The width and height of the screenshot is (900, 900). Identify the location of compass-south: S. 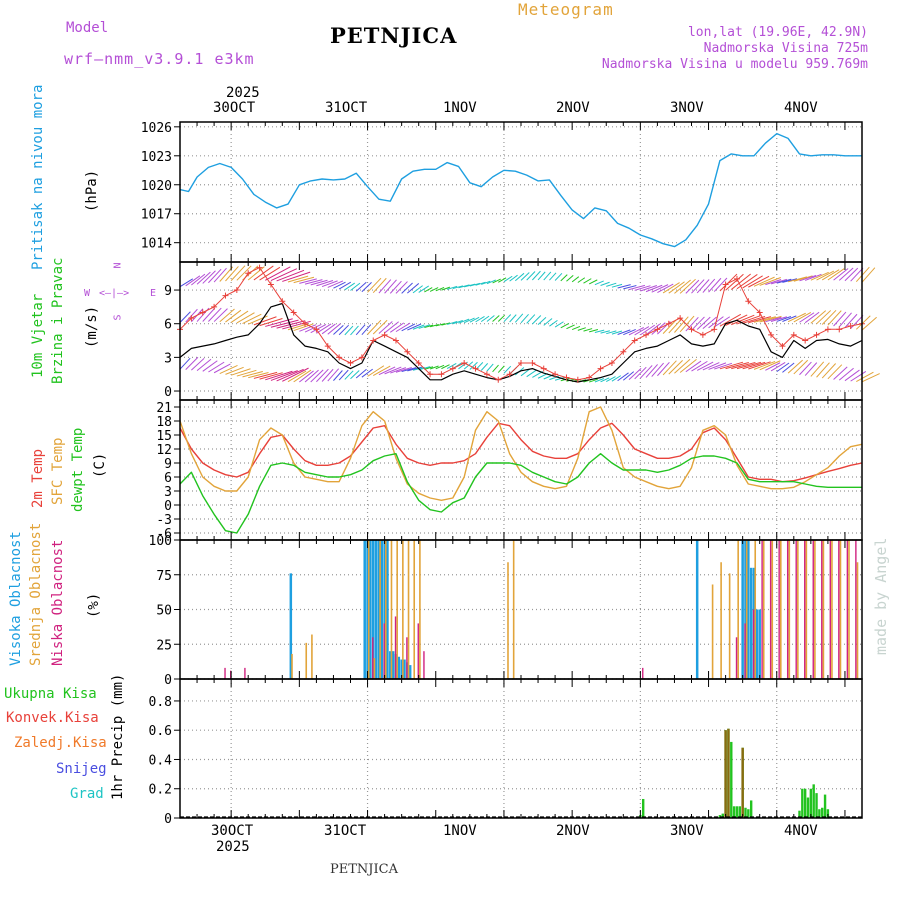
(118, 317).